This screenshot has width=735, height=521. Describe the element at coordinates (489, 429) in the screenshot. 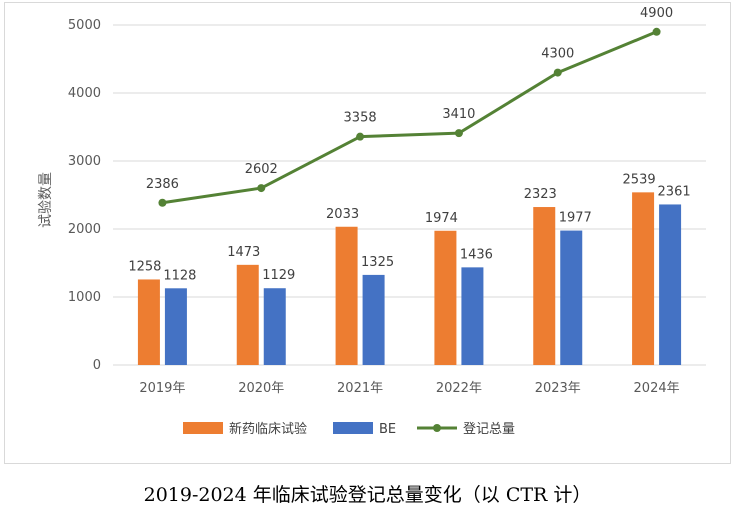

I see `legend-label-2: 登记总量` at that location.